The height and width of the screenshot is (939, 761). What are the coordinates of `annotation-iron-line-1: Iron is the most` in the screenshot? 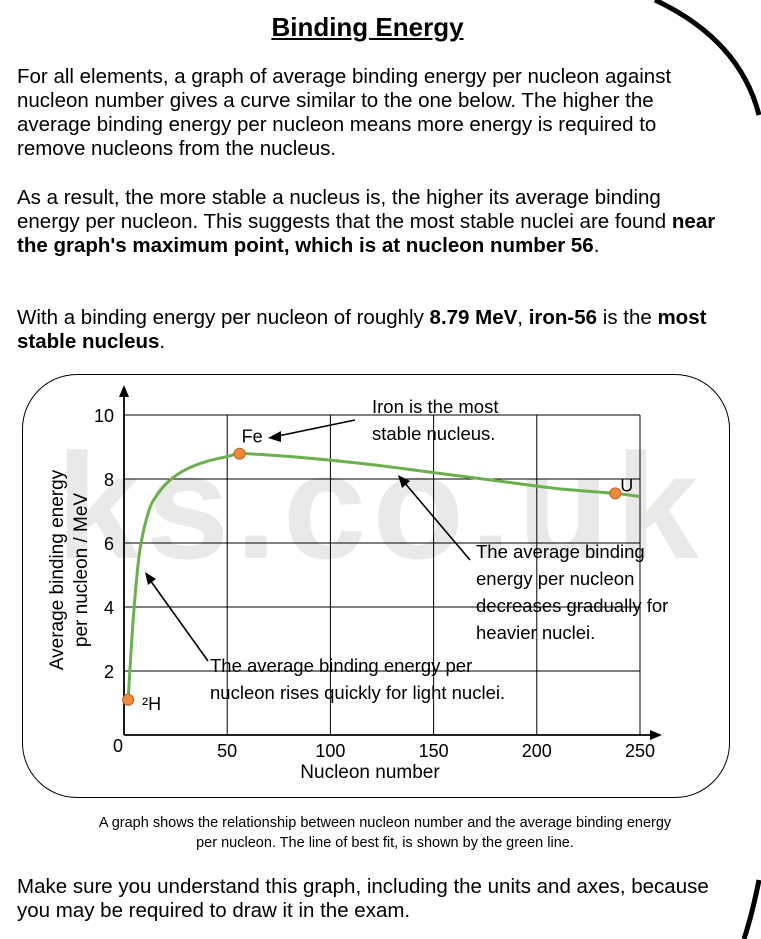 It's located at (435, 406).